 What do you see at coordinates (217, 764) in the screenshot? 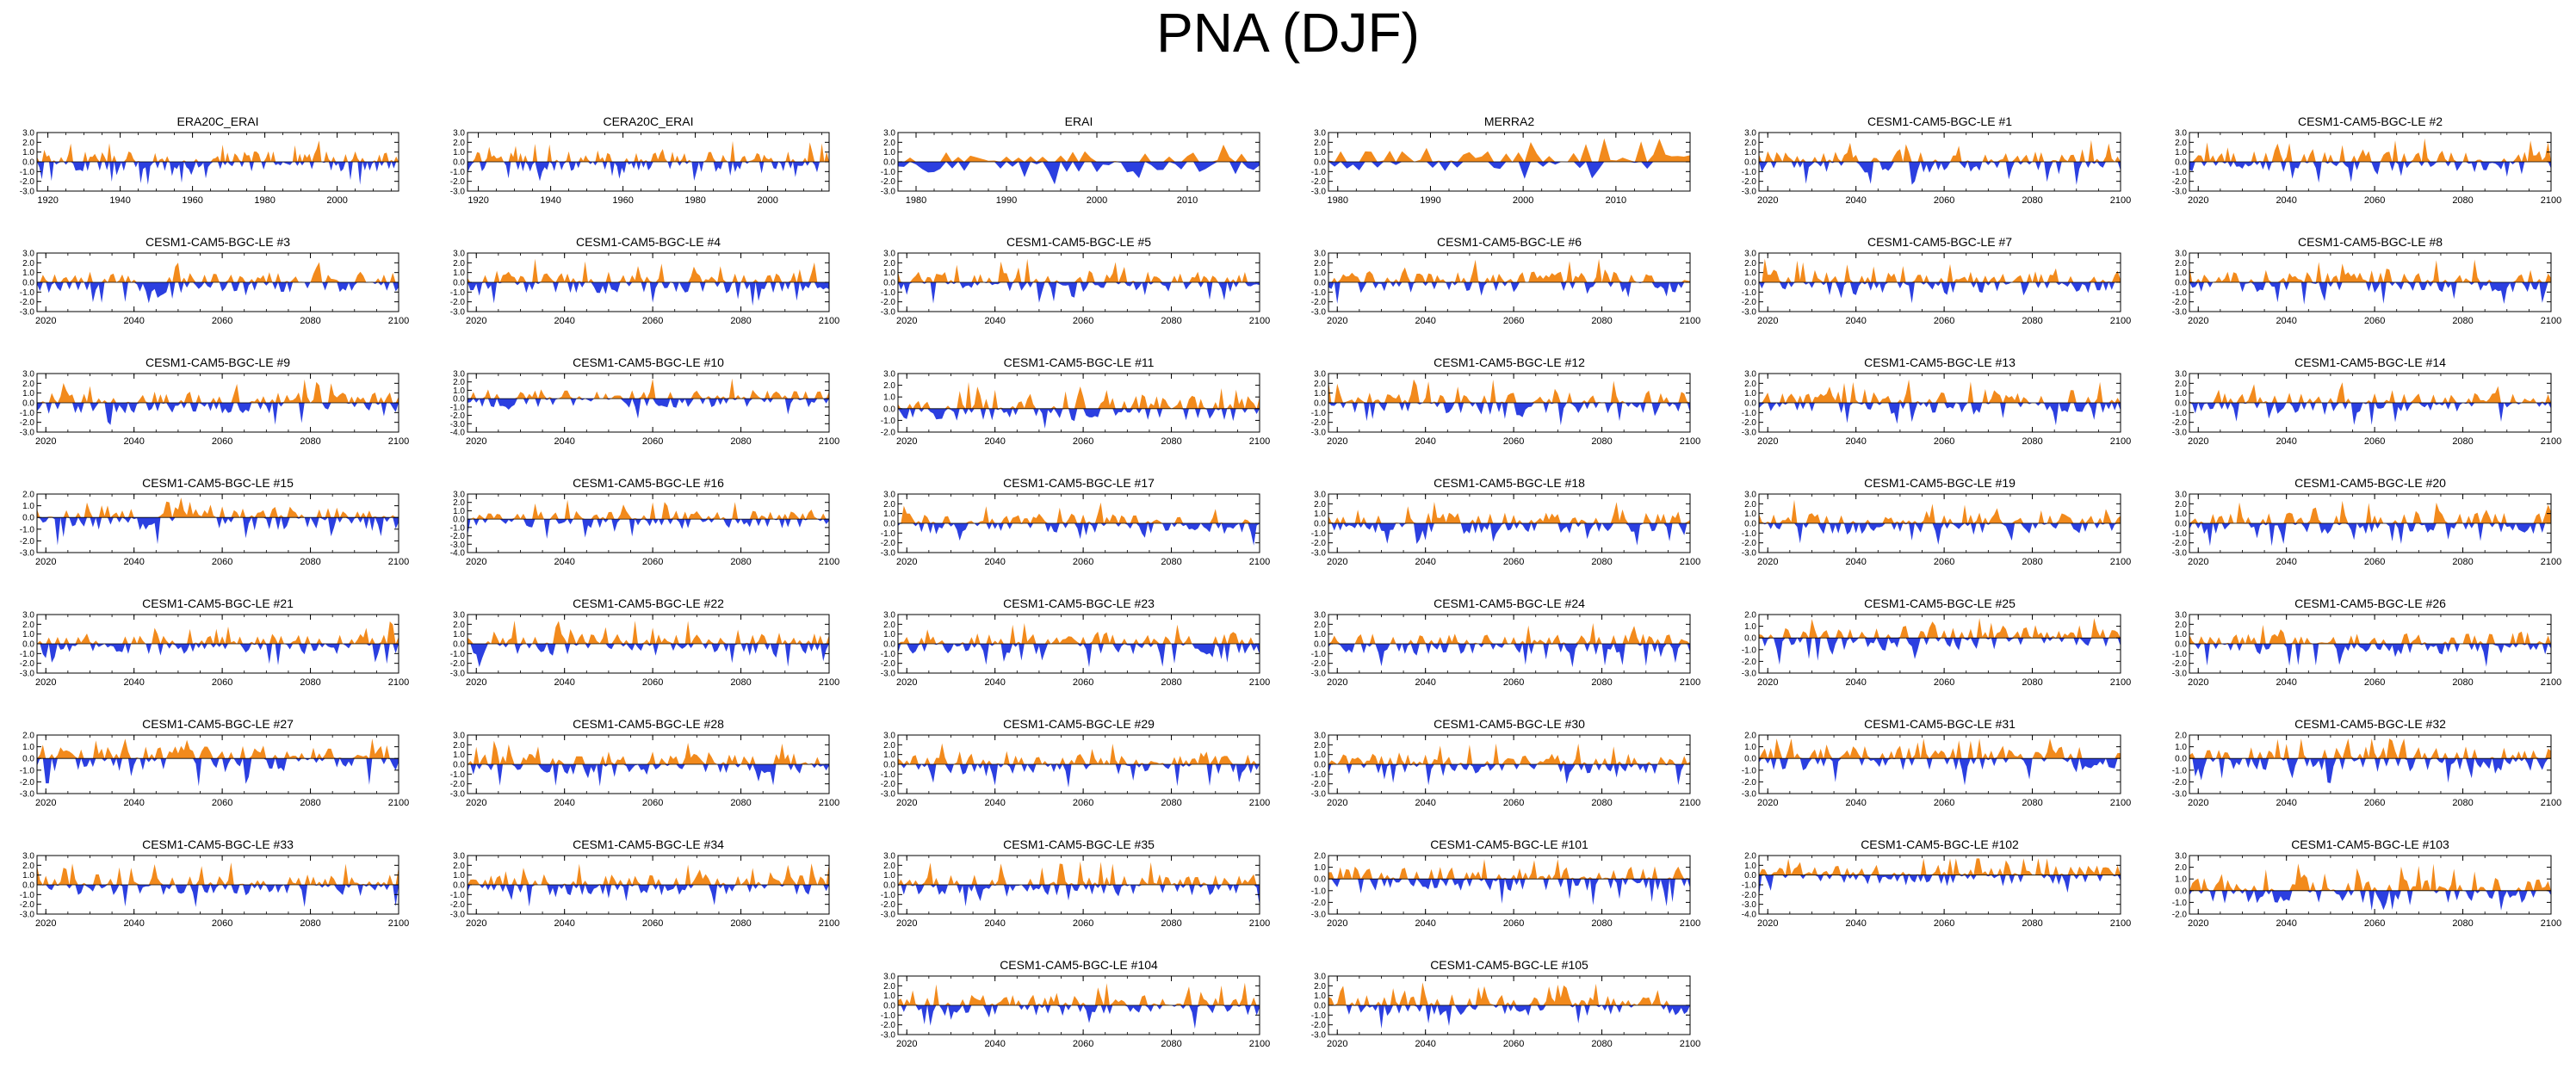
I see `plot-frame` at bounding box center [217, 764].